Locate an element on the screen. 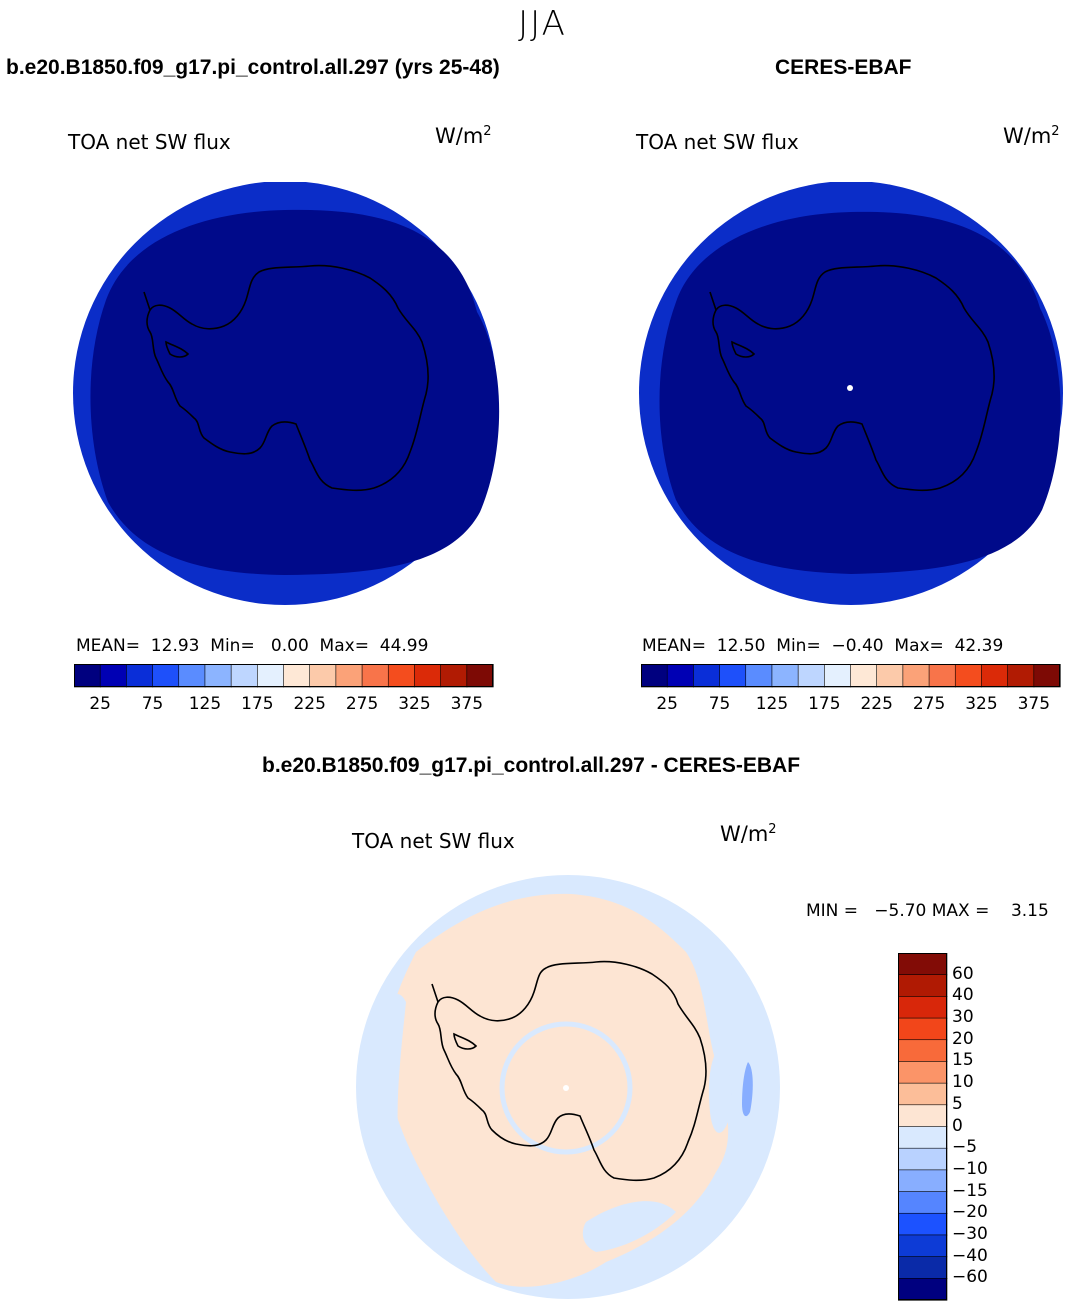  diff-coastline-group is located at coordinates (569, 1071).